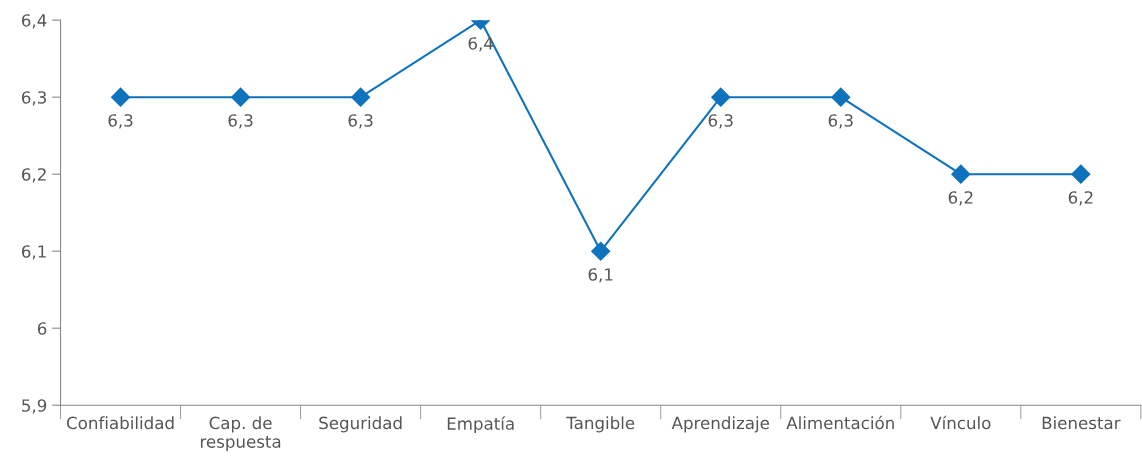  Describe the element at coordinates (360, 424) in the screenshot. I see `x-tick-label: Seguridad` at that location.